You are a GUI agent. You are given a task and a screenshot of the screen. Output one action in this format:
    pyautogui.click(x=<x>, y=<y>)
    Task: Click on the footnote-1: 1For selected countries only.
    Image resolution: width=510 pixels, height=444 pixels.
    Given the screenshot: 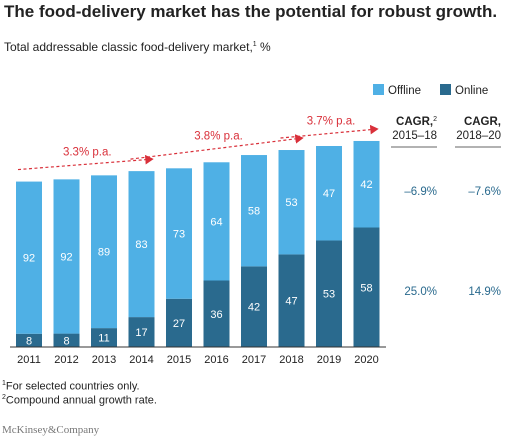 What is the action you would take?
    pyautogui.click(x=71, y=386)
    